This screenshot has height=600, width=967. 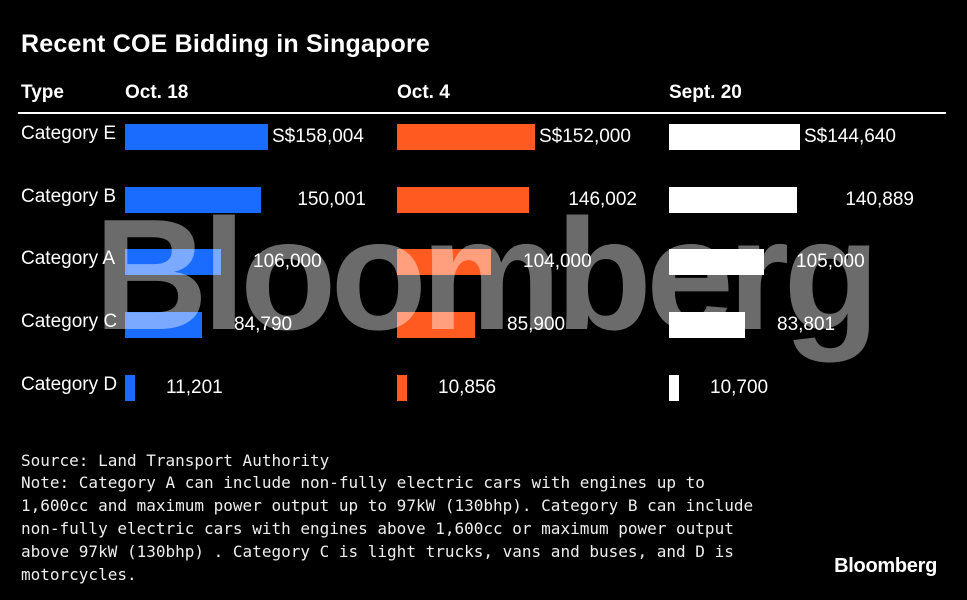 What do you see at coordinates (585, 136) in the screenshot?
I see `data-label: S$152,000` at bounding box center [585, 136].